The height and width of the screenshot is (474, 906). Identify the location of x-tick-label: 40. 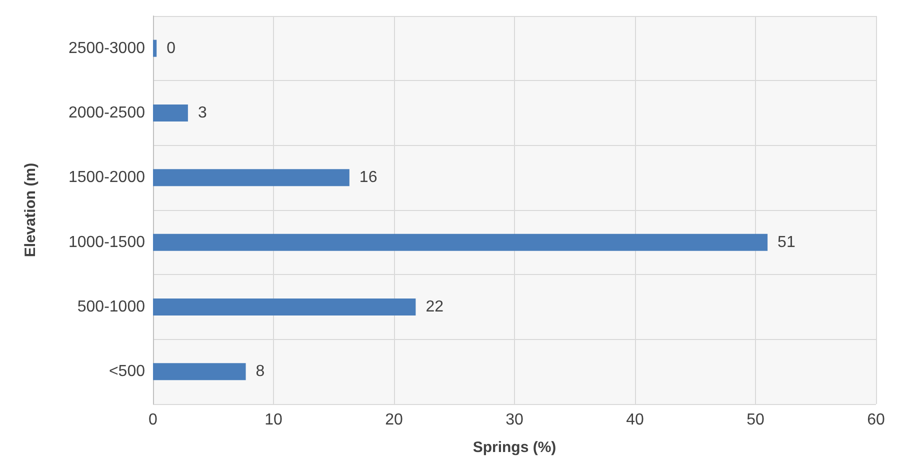
(635, 420).